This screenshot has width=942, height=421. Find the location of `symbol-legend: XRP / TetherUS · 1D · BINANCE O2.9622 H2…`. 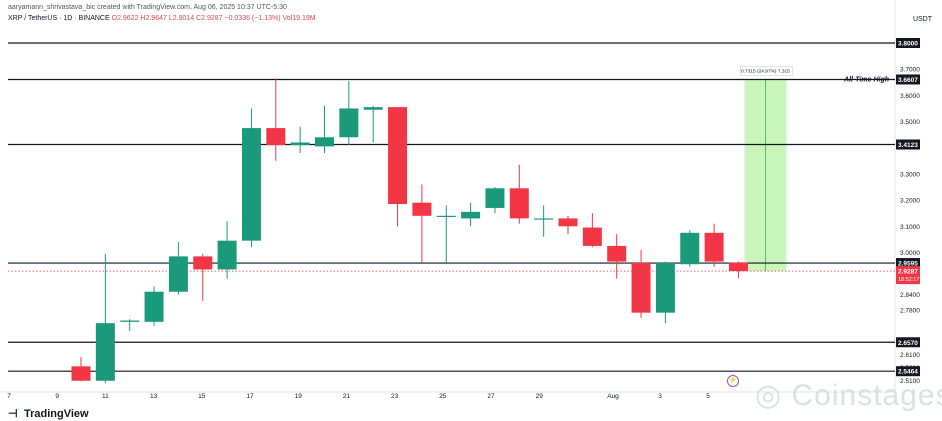

symbol-legend: XRP / TetherUS · 1D · BINANCE O2.9622 H2… is located at coordinates (162, 18).